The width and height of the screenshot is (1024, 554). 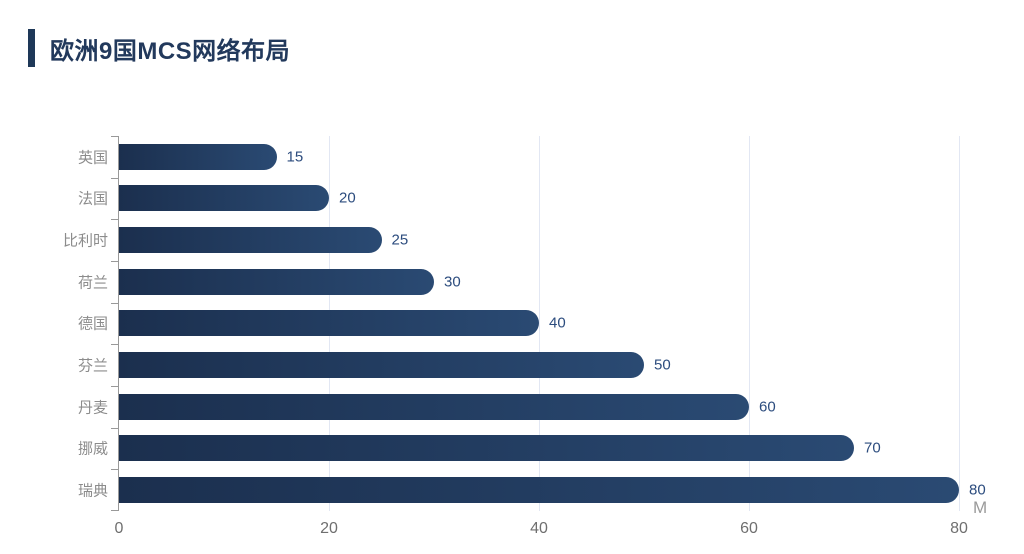 I want to click on category-label: 芬兰, so click(x=92, y=366).